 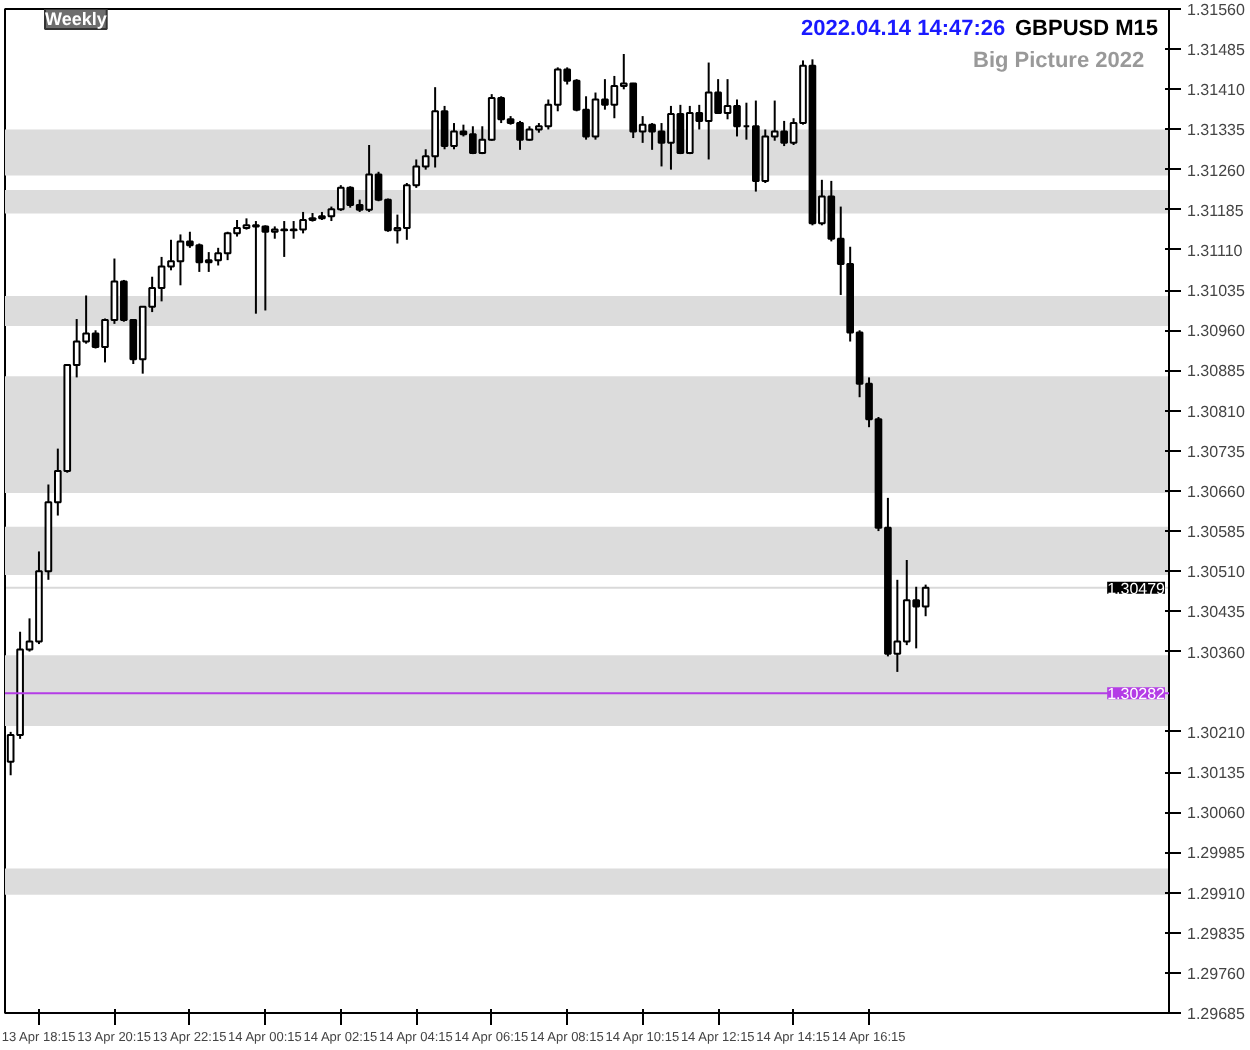 I want to click on annotation: Weekly, so click(x=76, y=19).